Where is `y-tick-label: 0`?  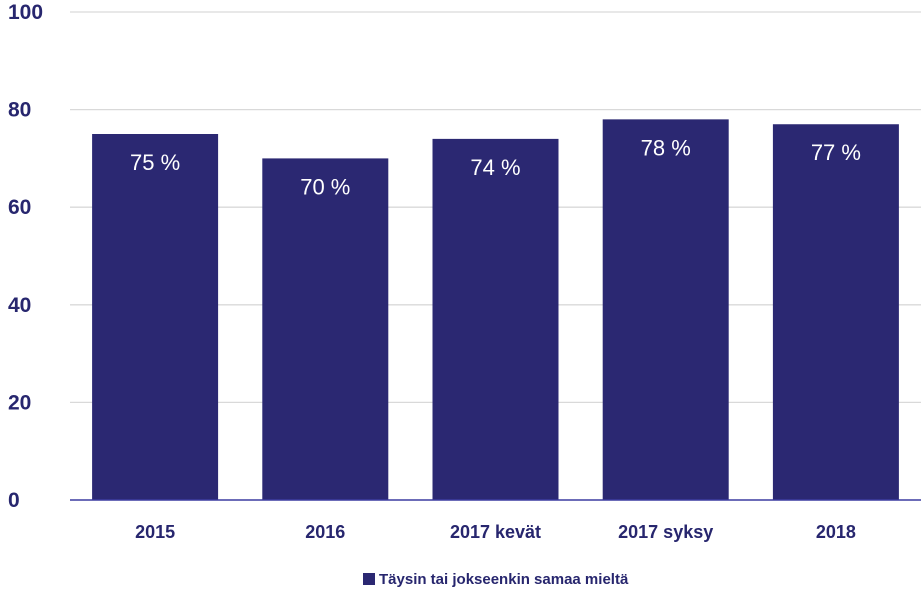
y-tick-label: 0 is located at coordinates (14, 500).